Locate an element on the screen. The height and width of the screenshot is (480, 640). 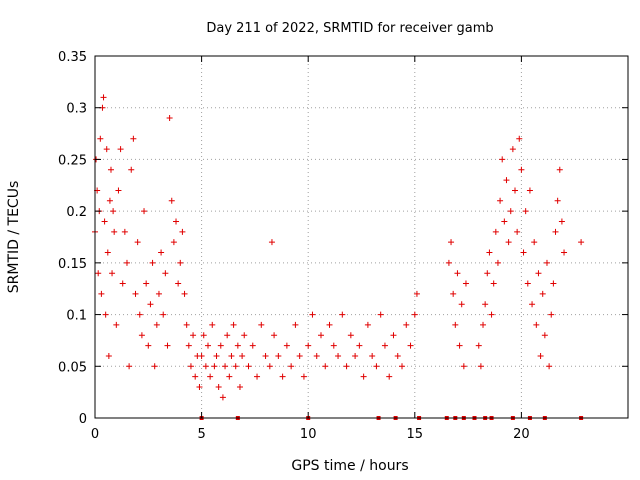
x-tick-label: 15 is located at coordinates (415, 434).